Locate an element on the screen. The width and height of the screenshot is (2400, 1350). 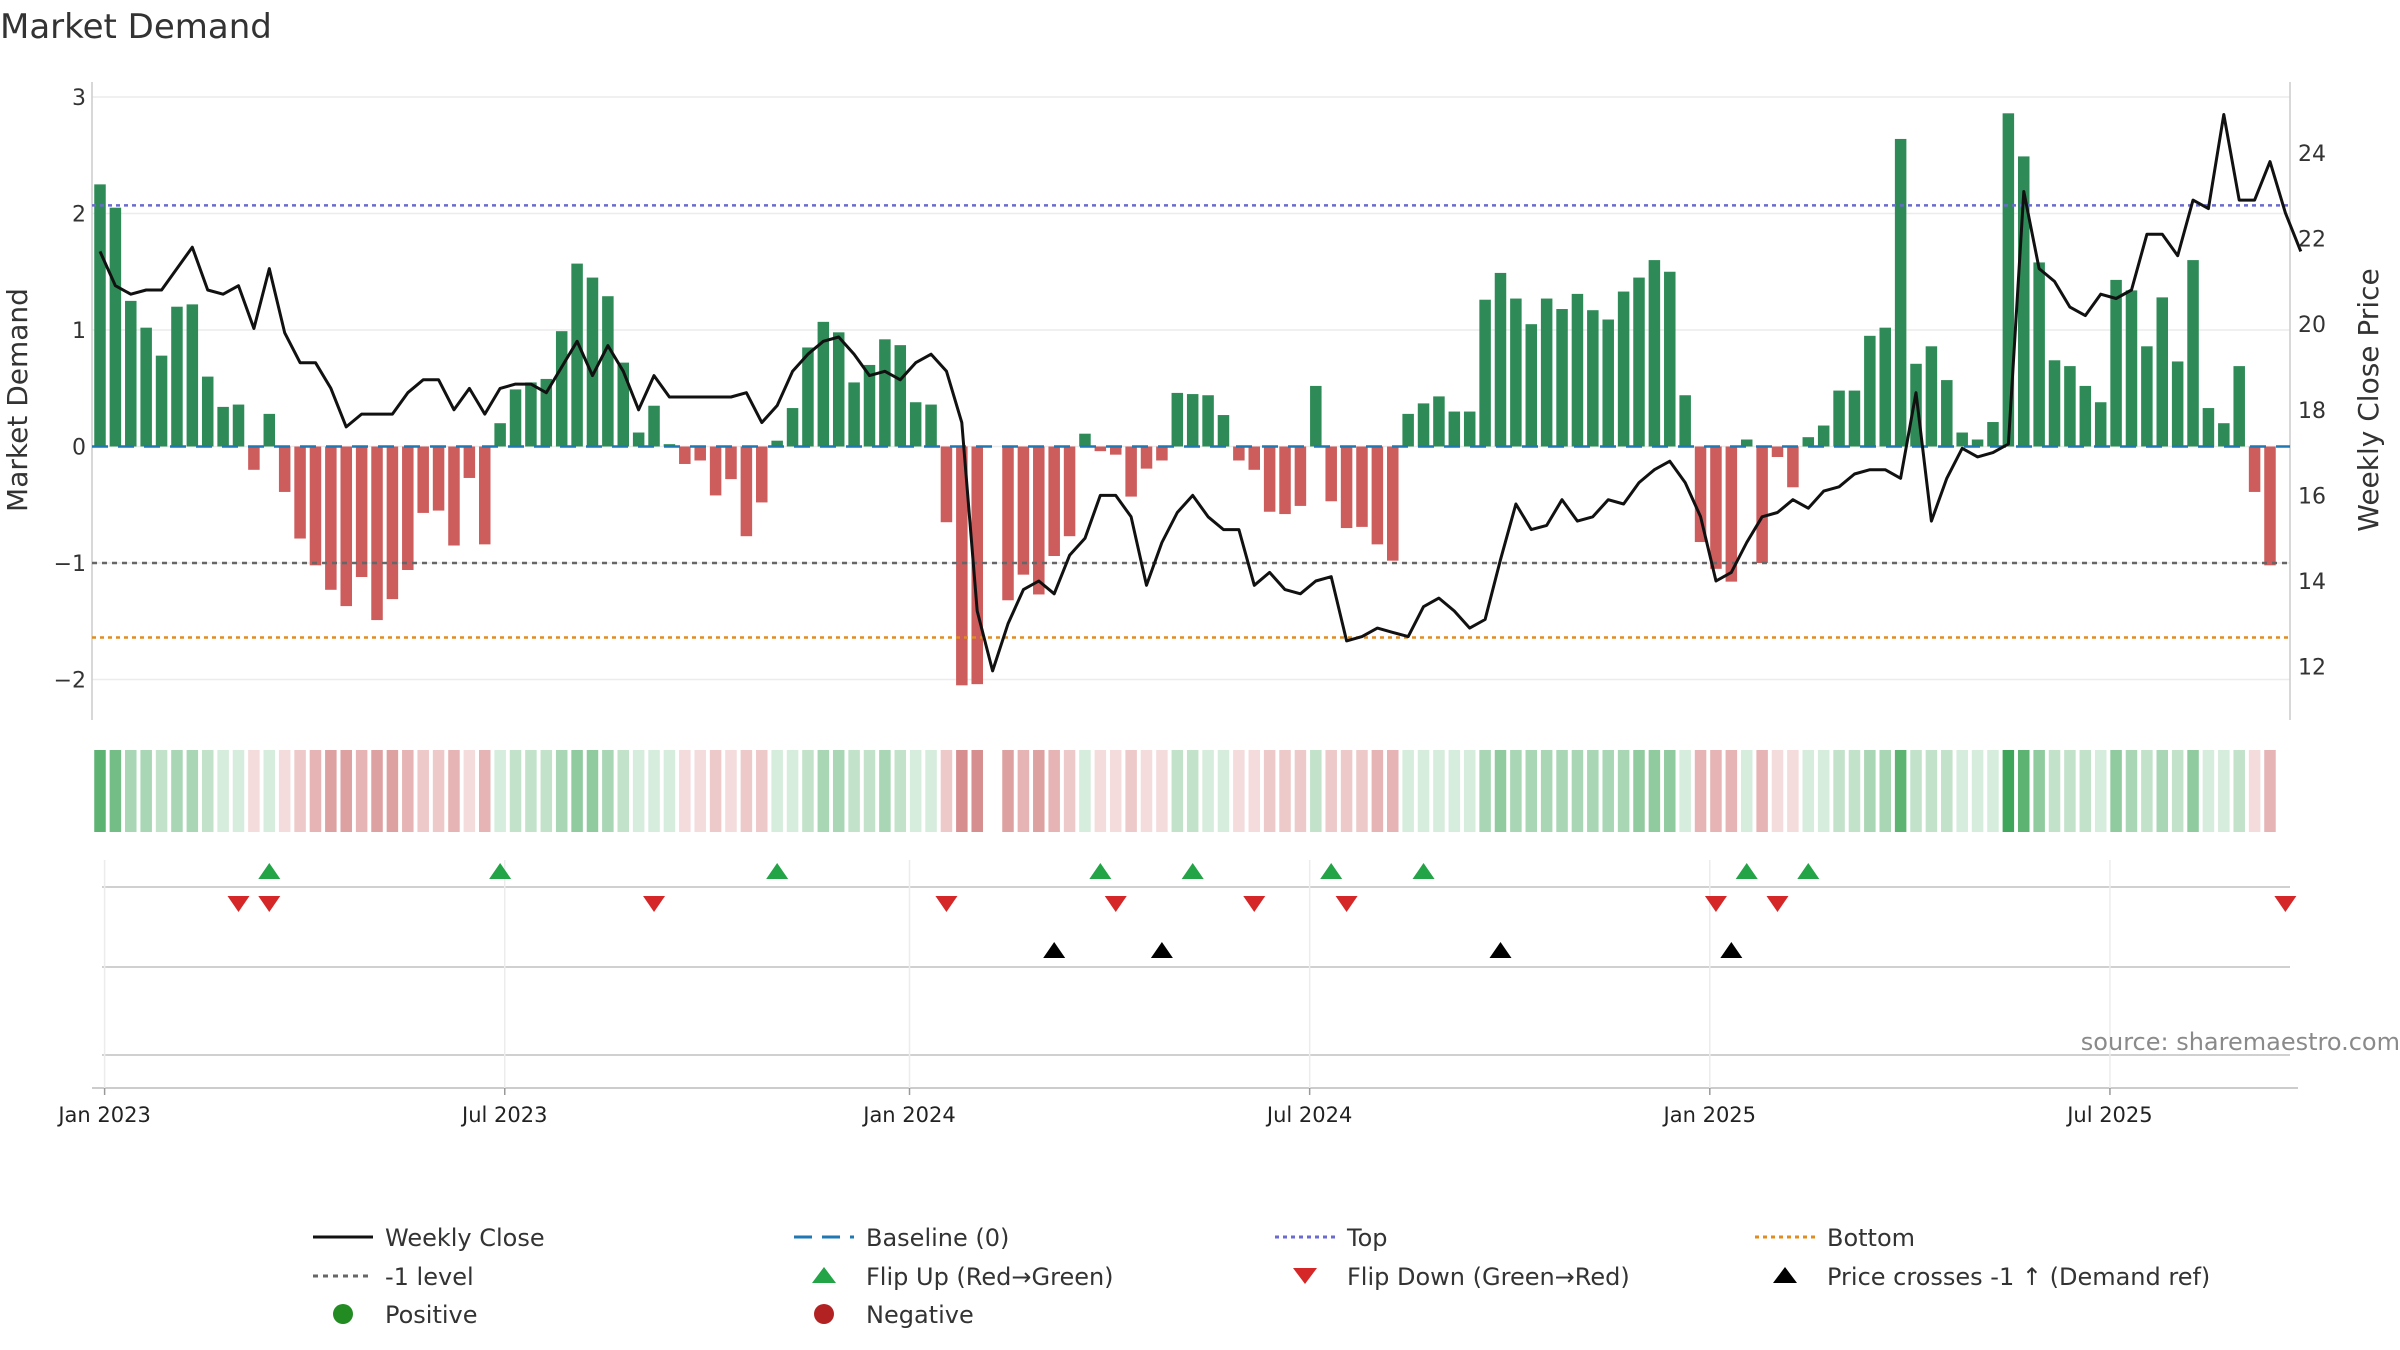
legend-positive: Positive is located at coordinates (431, 1315).